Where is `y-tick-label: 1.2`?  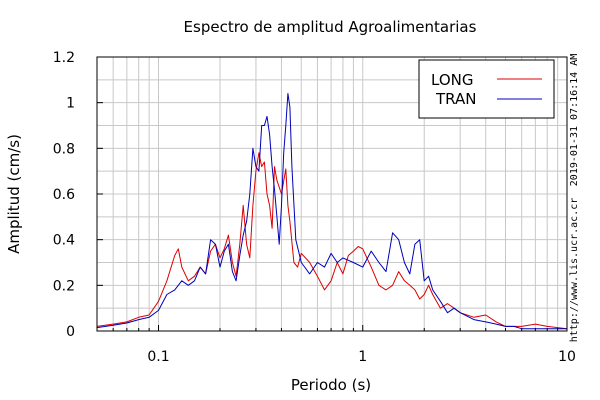
y-tick-label: 1.2 is located at coordinates (64, 58).